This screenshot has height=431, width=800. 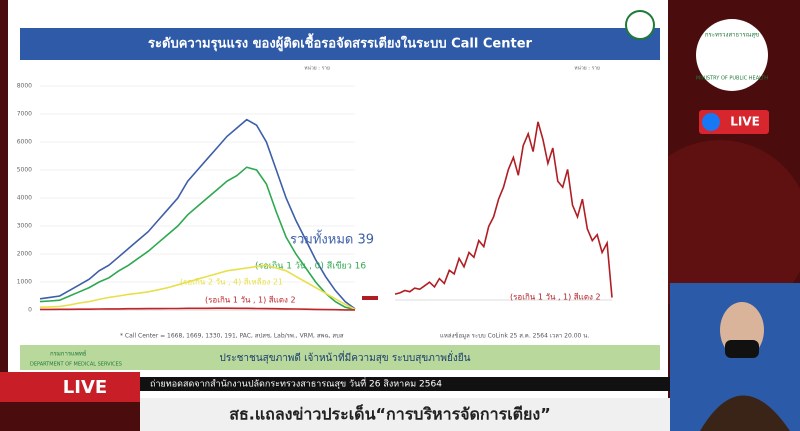 What do you see at coordinates (24, 282) in the screenshot?
I see `y-tick-label: 1000` at bounding box center [24, 282].